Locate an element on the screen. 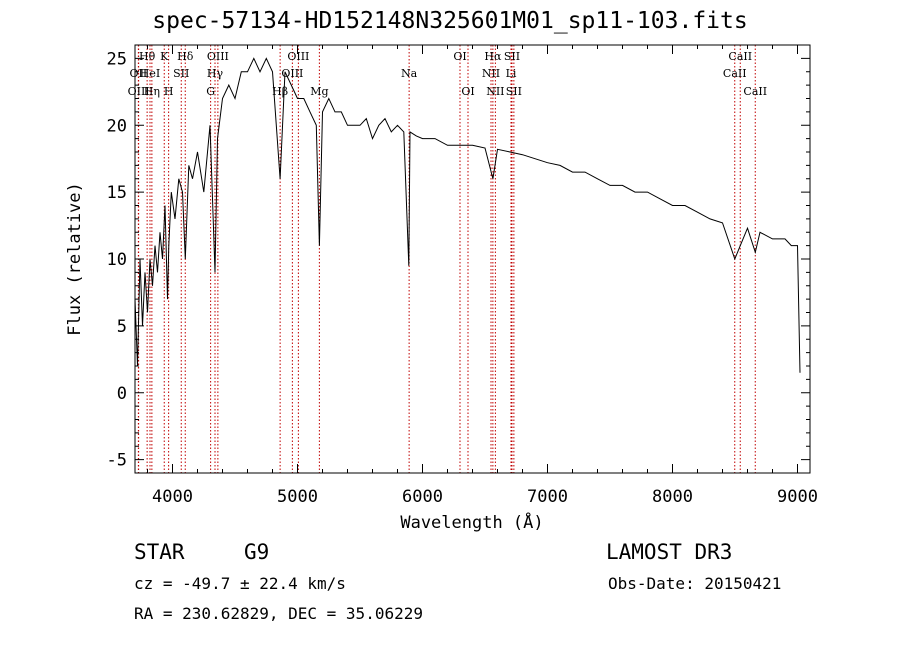 The height and width of the screenshot is (649, 900). line-label-1: K is located at coordinates (164, 56).